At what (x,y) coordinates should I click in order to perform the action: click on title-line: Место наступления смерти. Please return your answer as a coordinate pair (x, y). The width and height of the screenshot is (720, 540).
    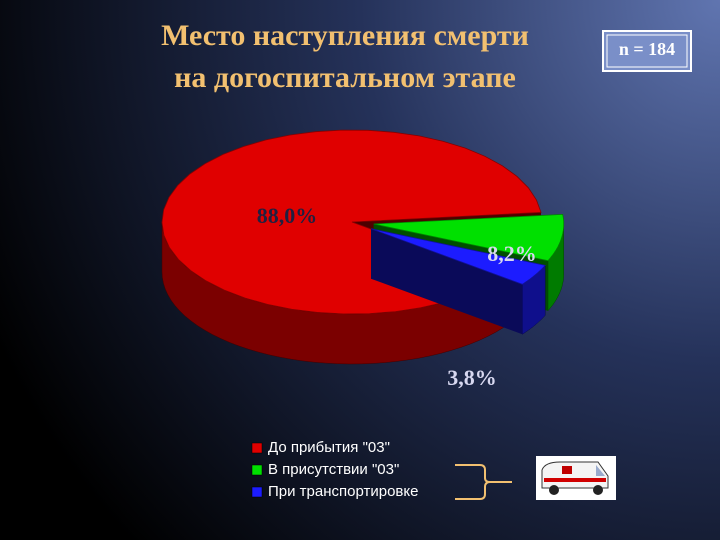
    Looking at the image, I should click on (345, 35).